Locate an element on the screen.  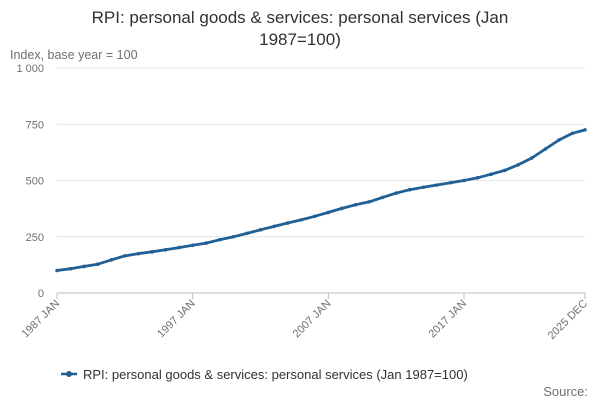
legend-swatch-marker is located at coordinates (69, 374).